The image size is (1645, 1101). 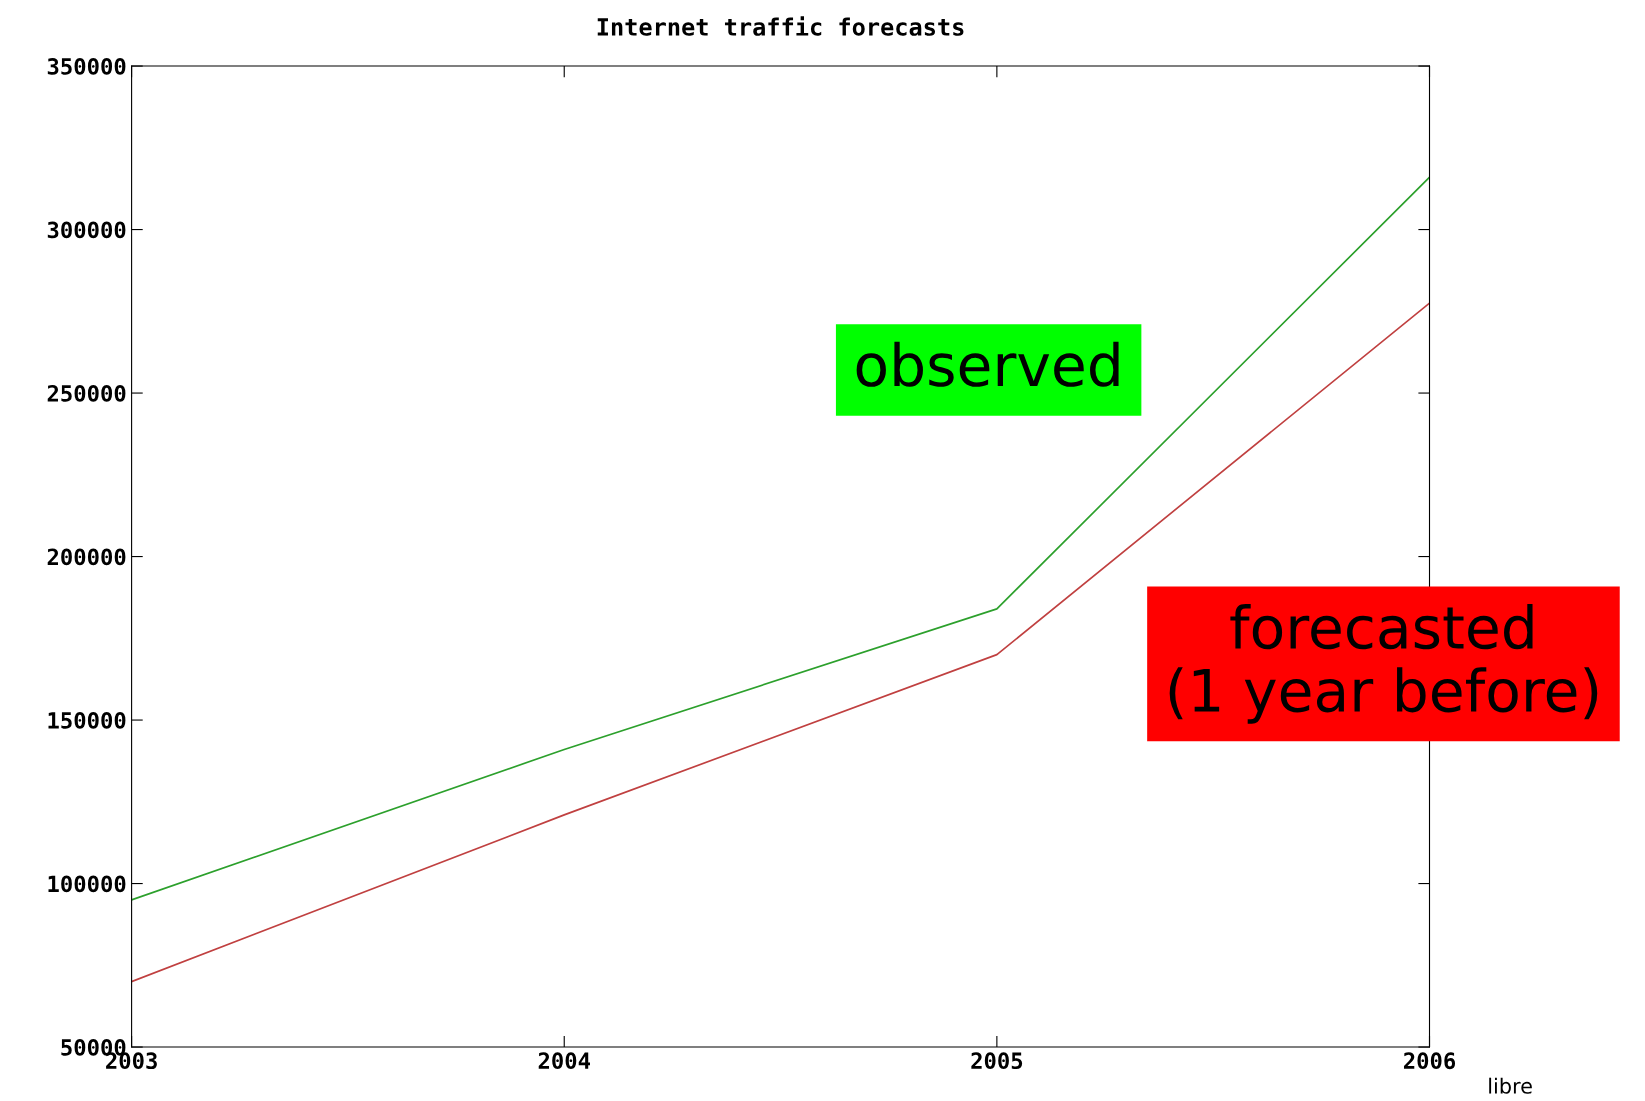 What do you see at coordinates (987, 364) in the screenshot?
I see `series-label: observed` at bounding box center [987, 364].